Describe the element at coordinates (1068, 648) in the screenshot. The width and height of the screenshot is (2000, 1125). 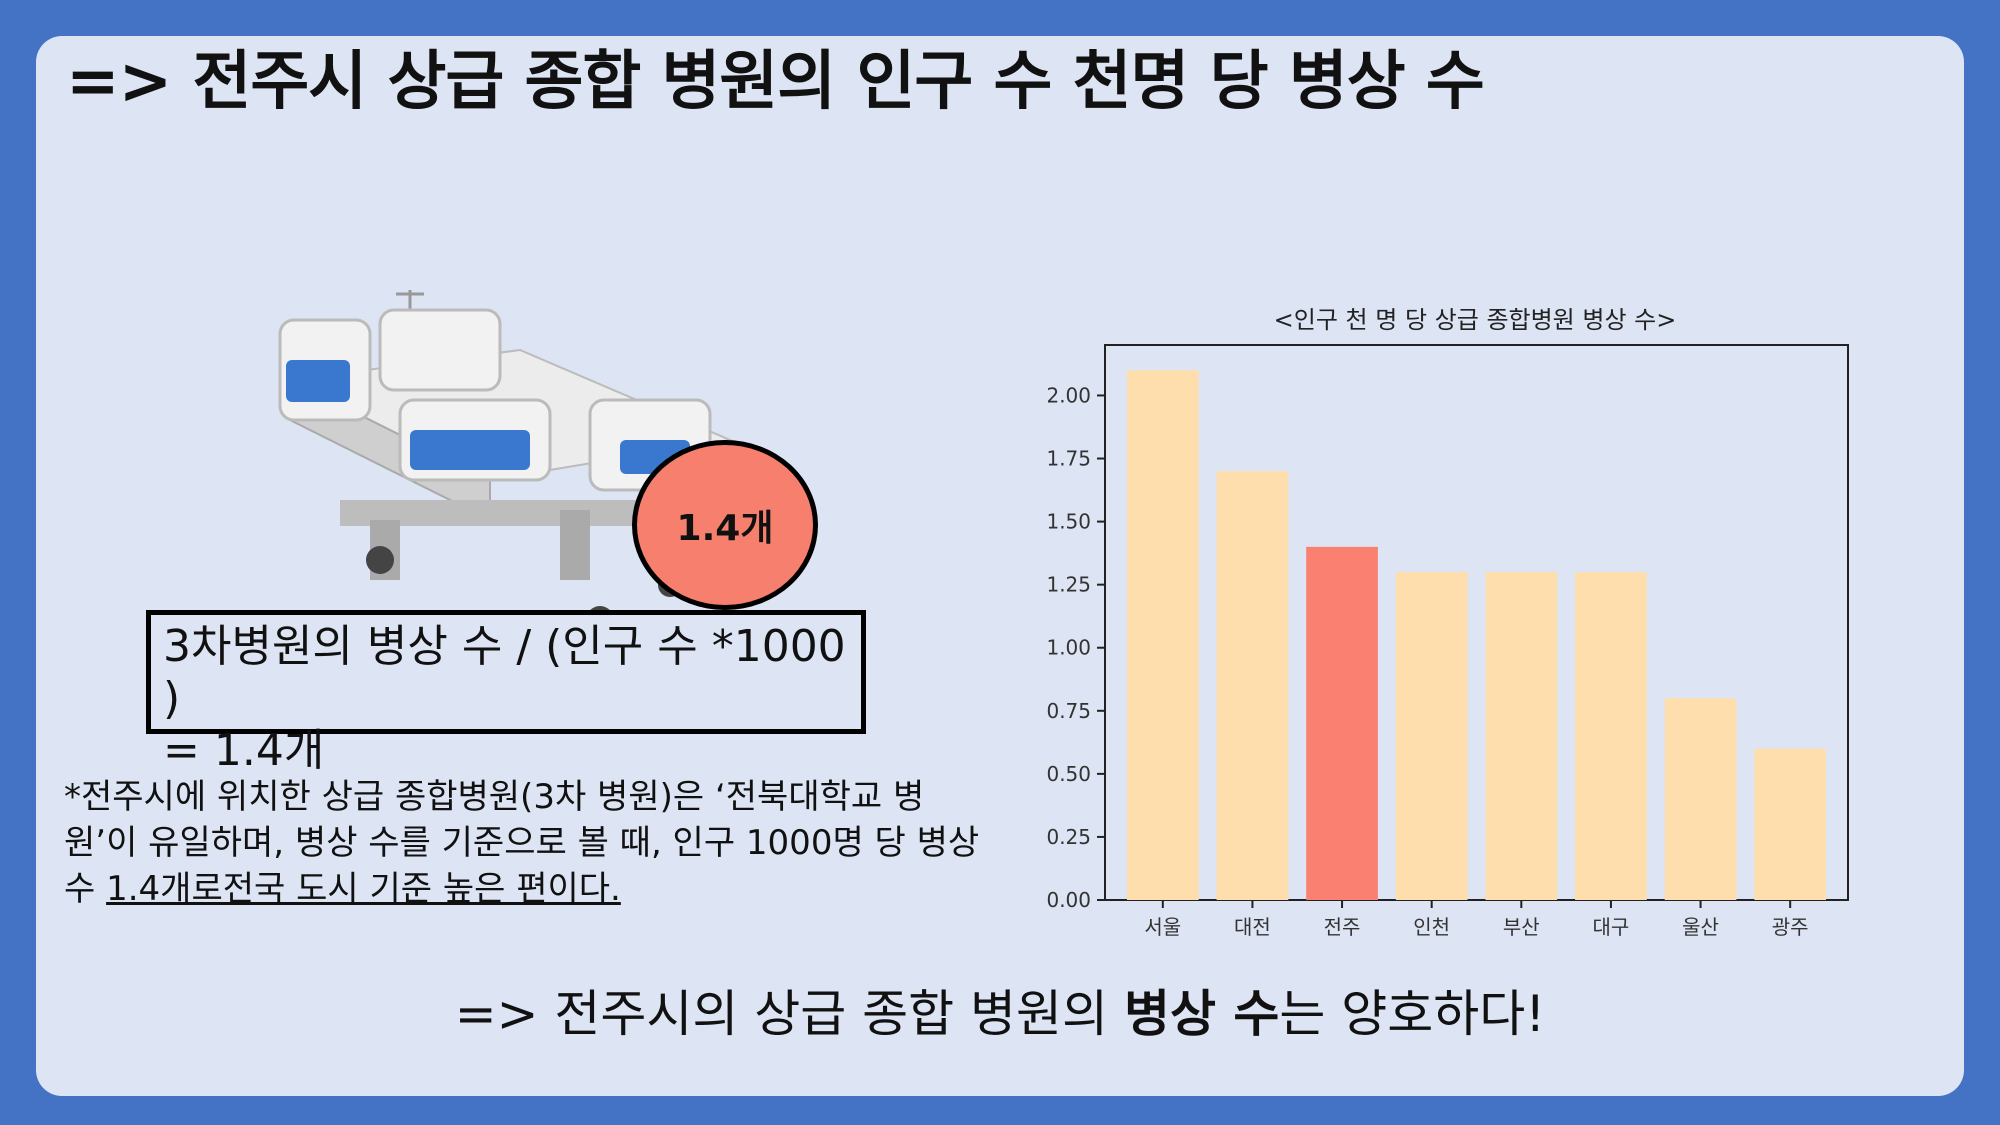
I see `y-tick-label: 1.00` at that location.